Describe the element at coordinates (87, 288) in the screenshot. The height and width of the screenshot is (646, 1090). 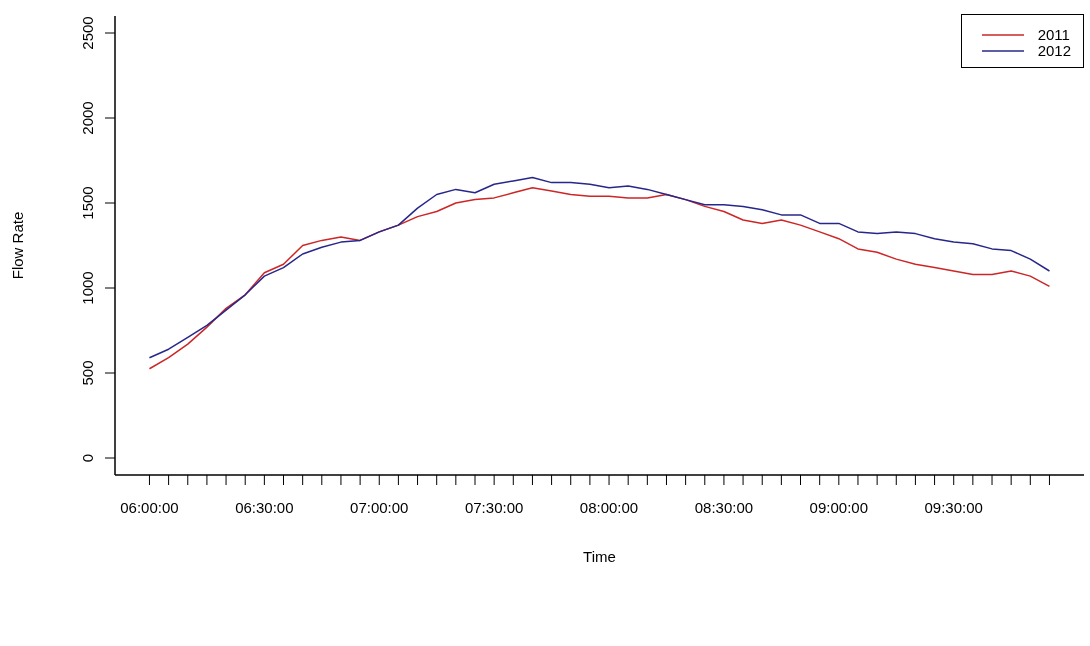
I see `y-tick-label: 1000` at that location.